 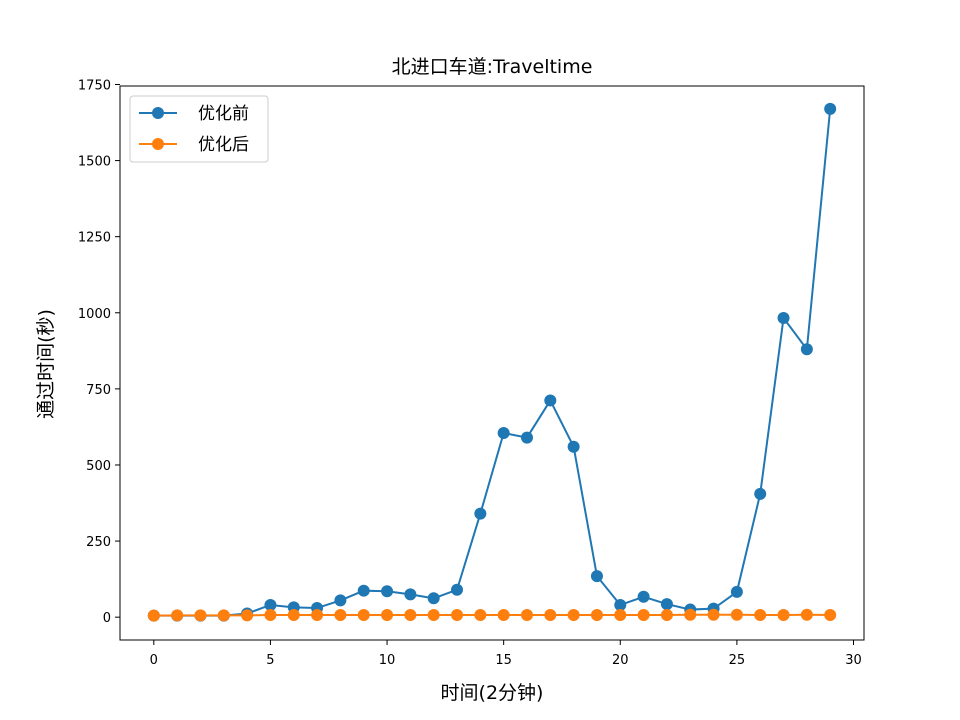 I want to click on legend-entry: 优化前, so click(x=194, y=114).